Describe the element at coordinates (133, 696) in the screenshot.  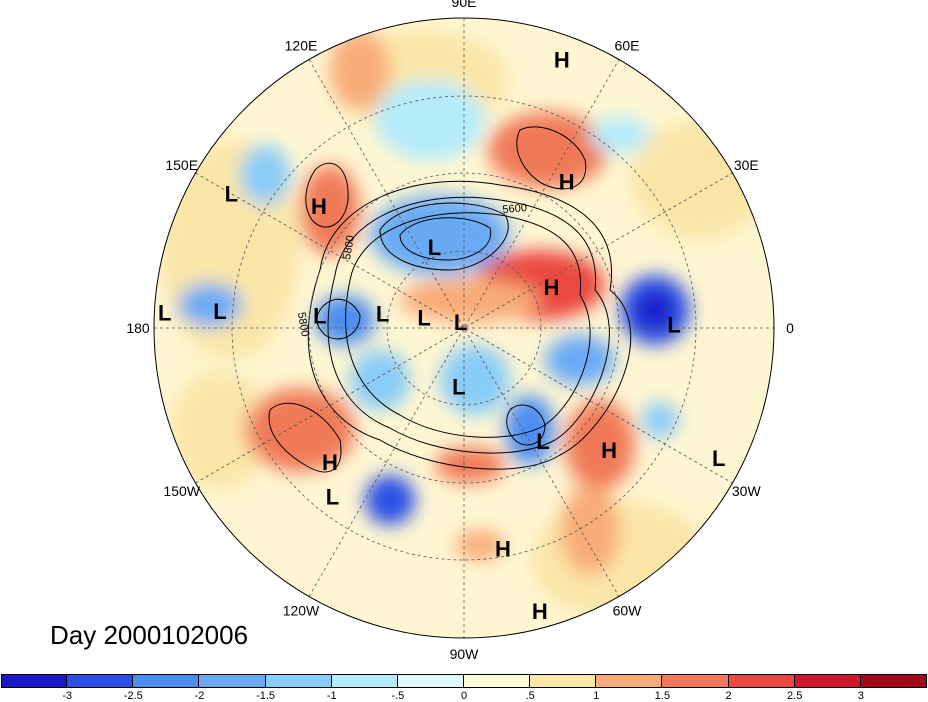
I see `colorbar-tick-label: -2.5` at that location.